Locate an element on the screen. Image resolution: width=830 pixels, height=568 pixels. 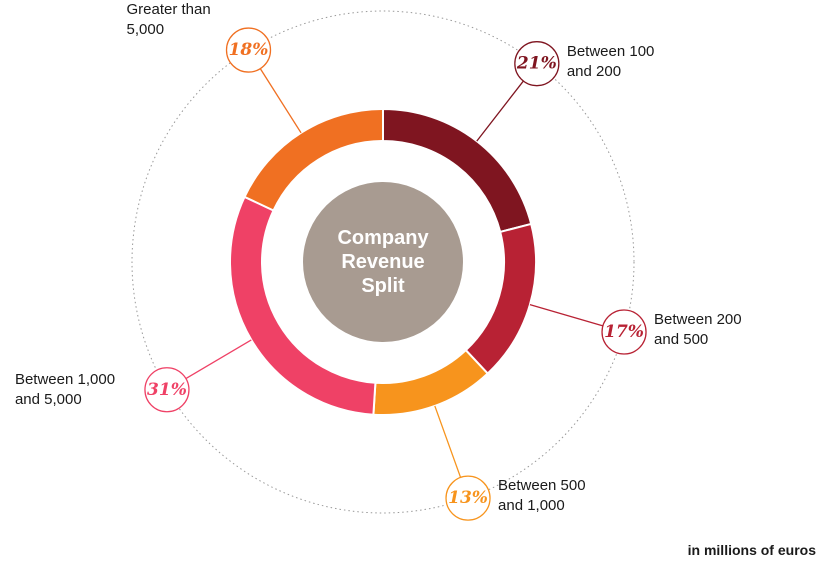
category-label: Between 500 and 1,000 is located at coordinates (542, 496).